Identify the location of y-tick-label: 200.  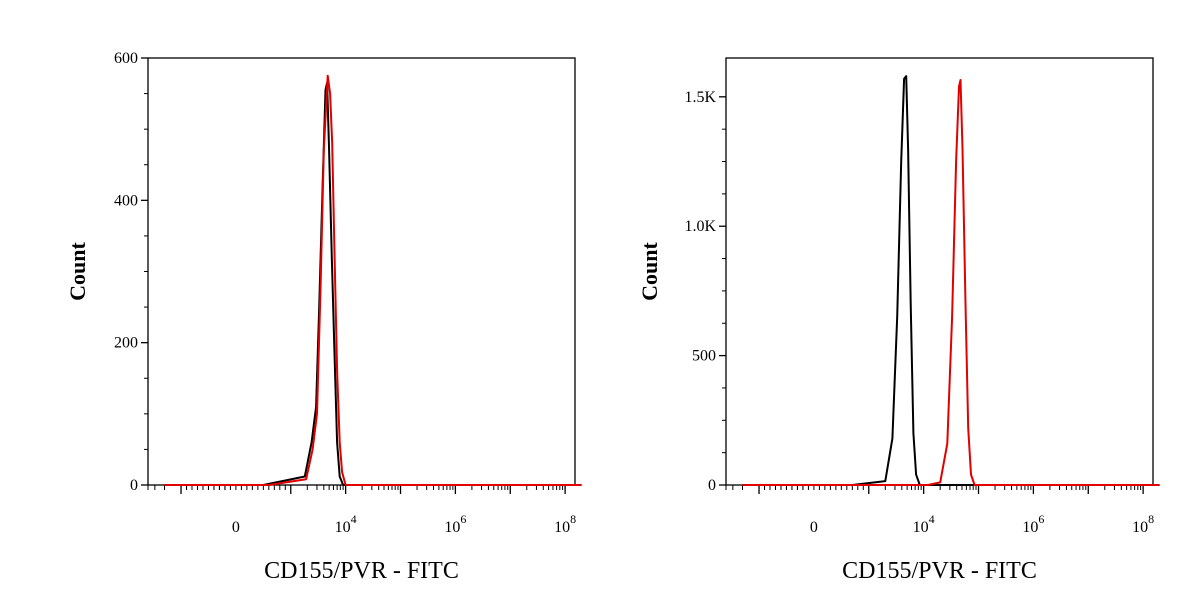
(126, 343).